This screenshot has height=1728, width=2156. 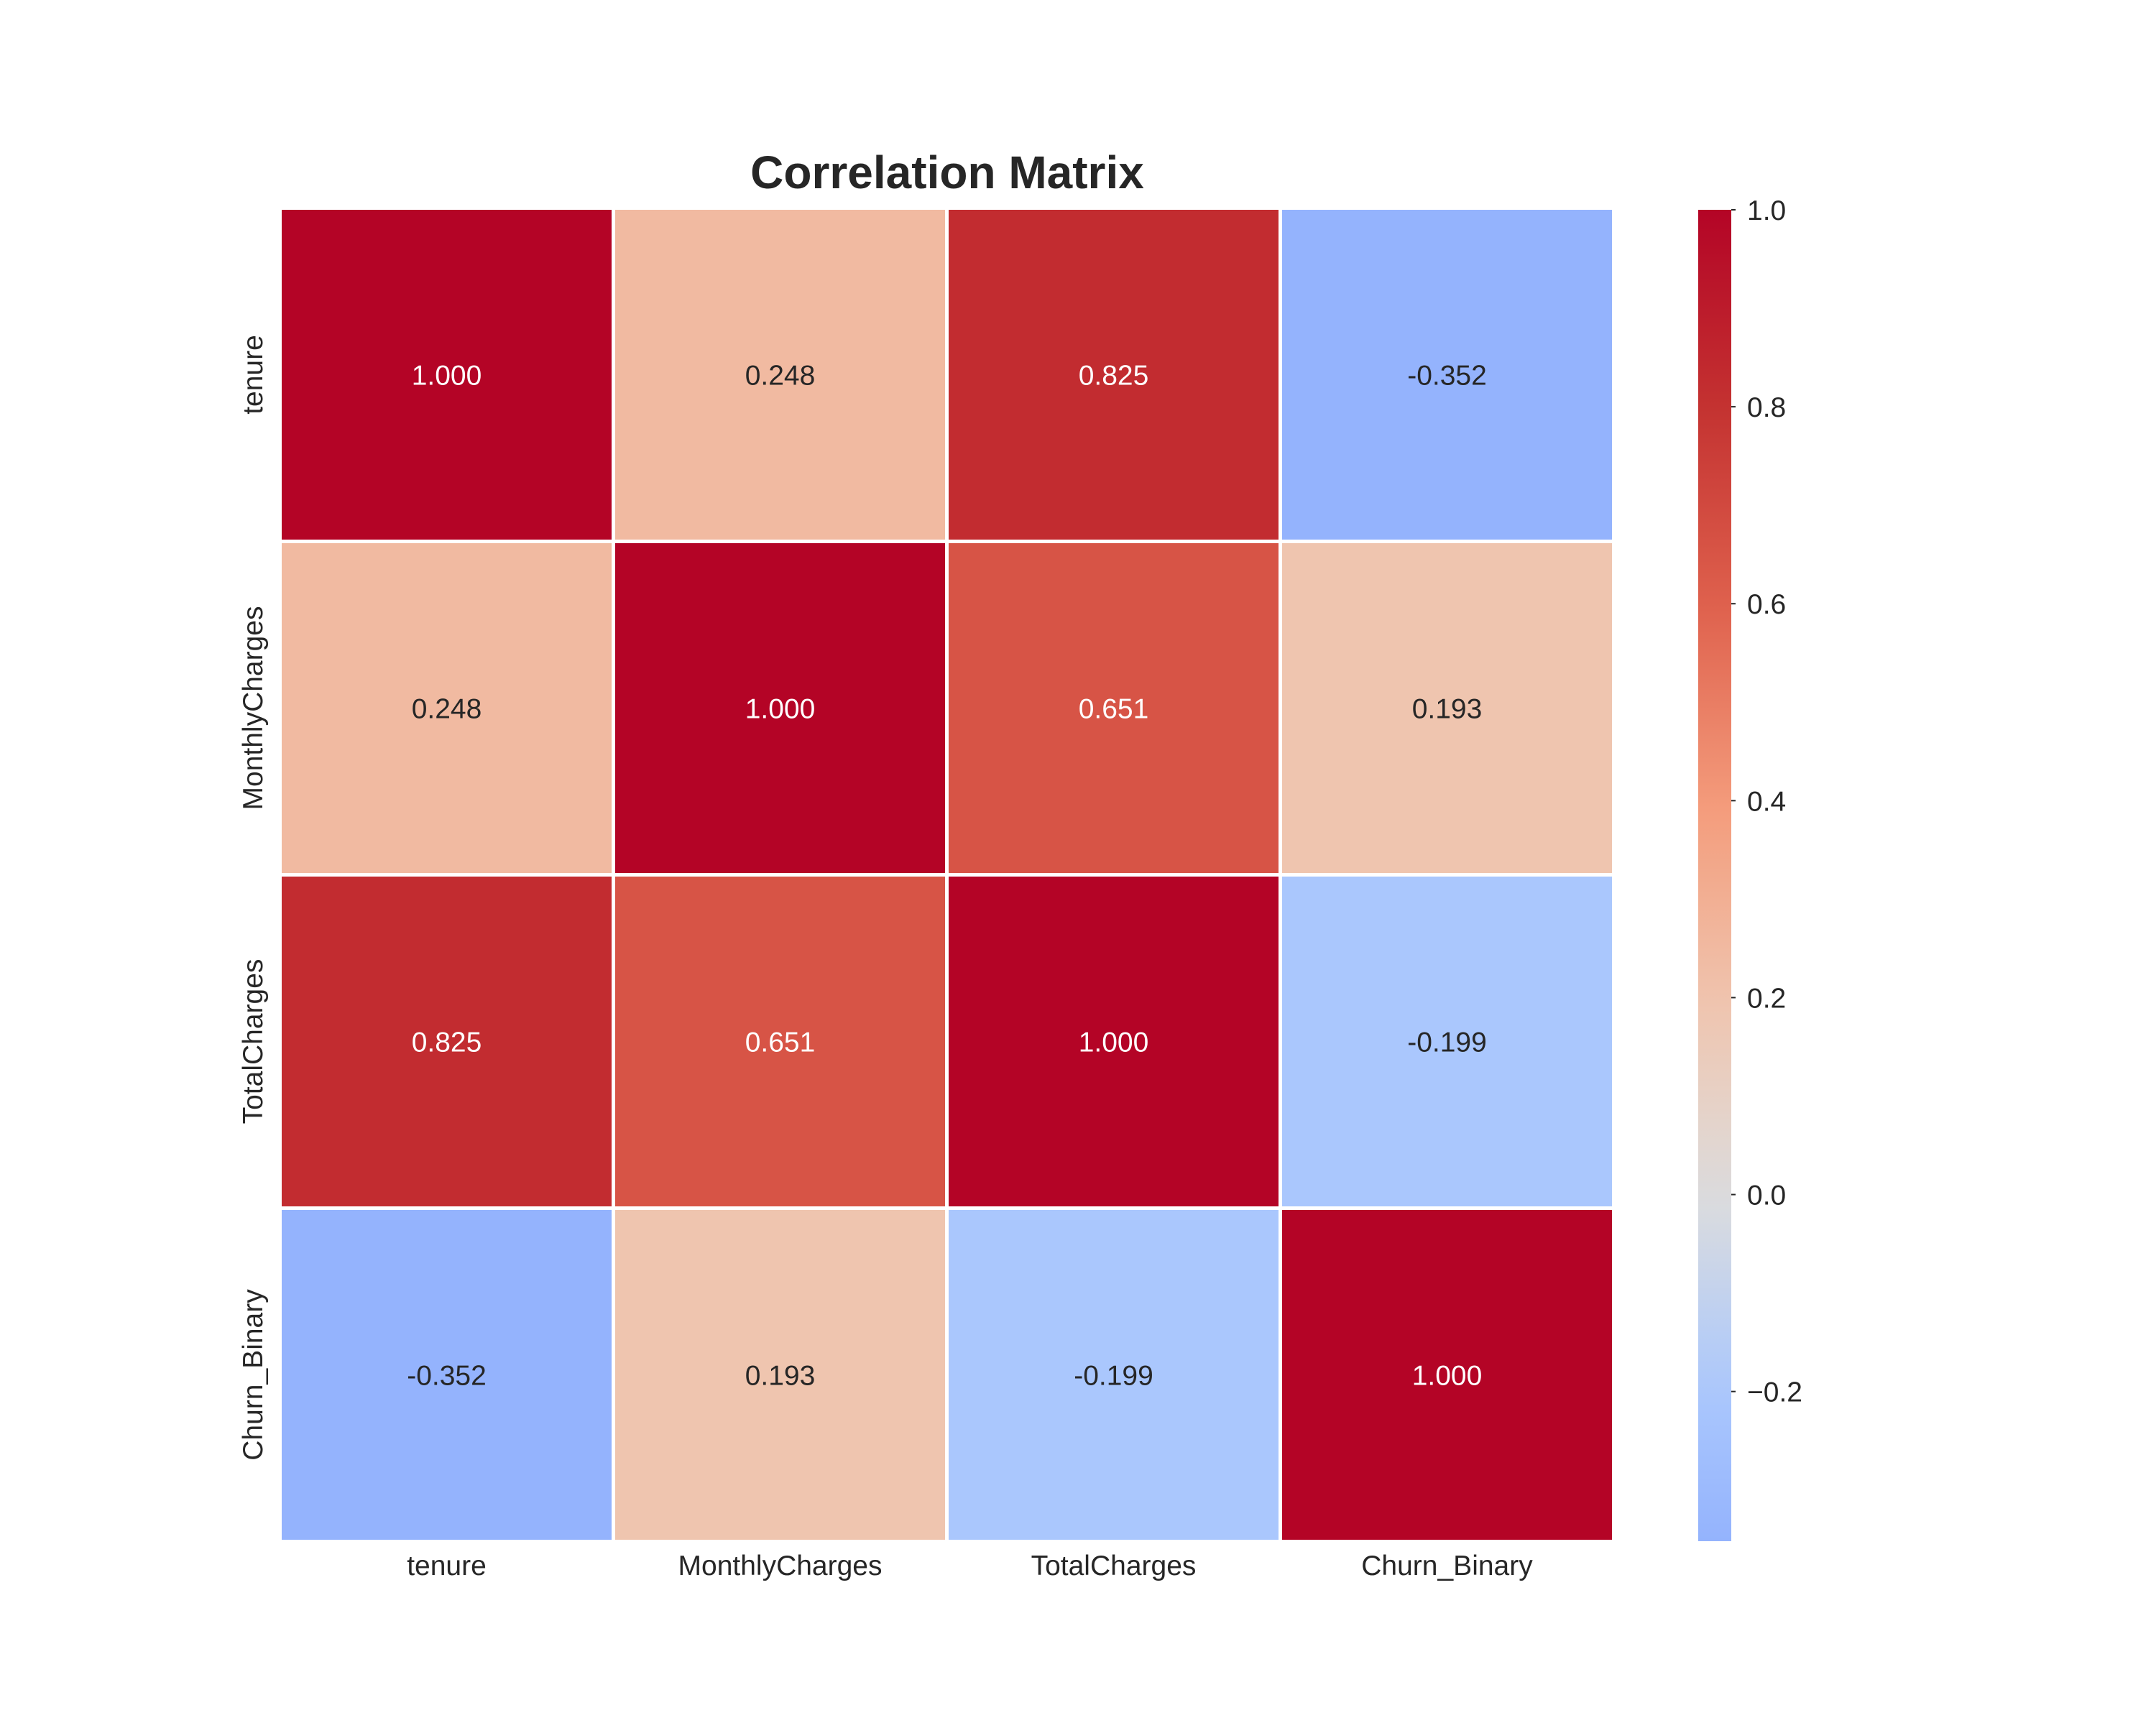 I want to click on colorbar-tick-label: 0.0, so click(x=1766, y=1196).